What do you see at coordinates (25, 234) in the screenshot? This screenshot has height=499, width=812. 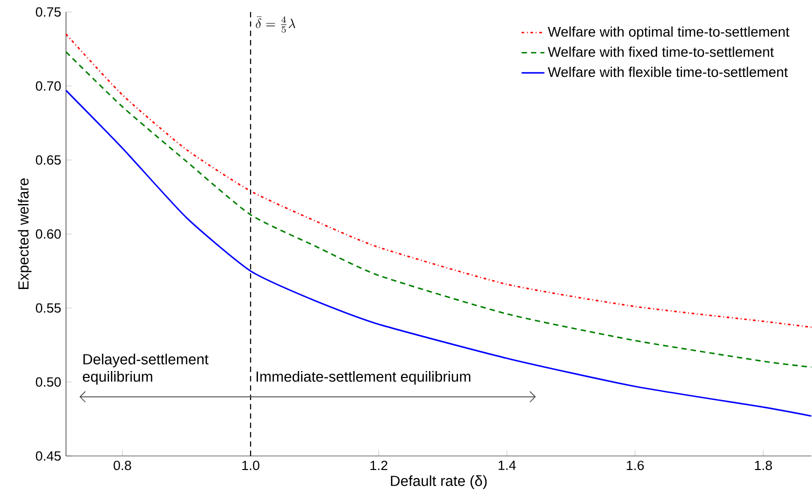 I see `y-axis-title: Expected welfare` at bounding box center [25, 234].